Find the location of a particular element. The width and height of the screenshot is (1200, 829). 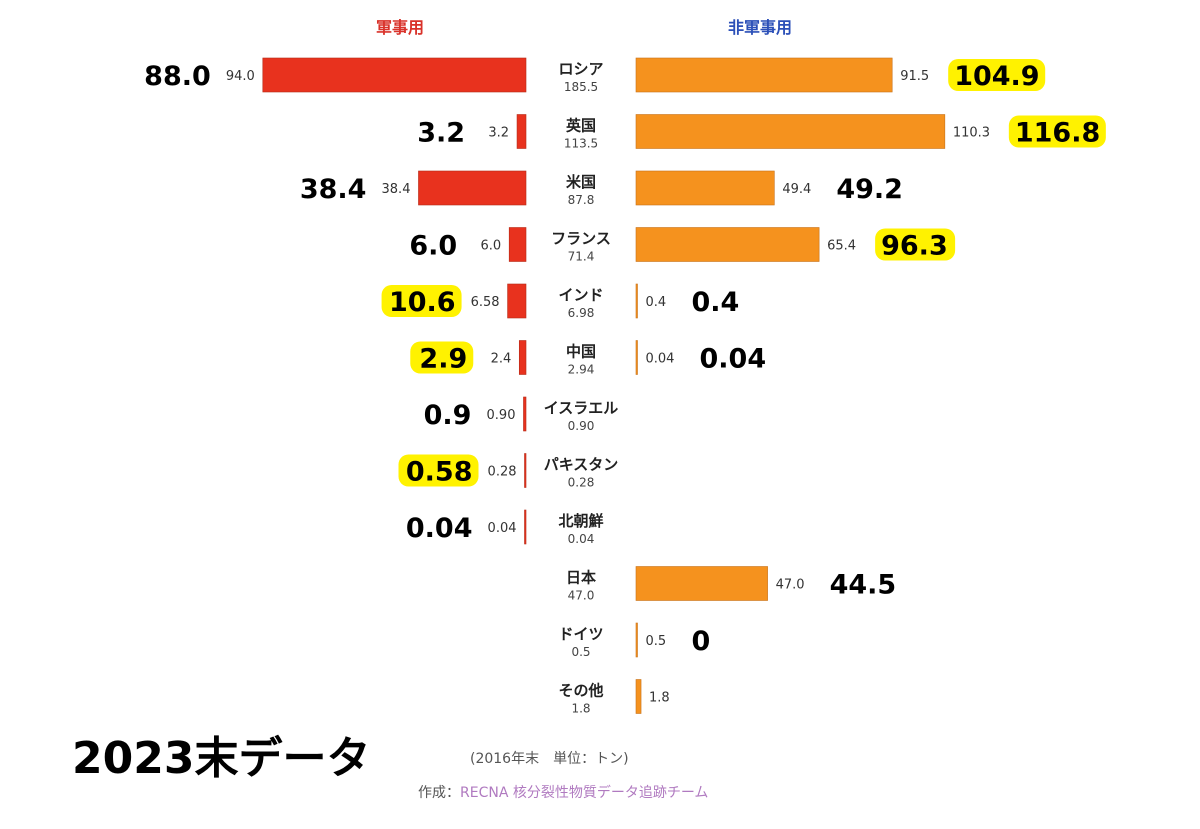

civilian-2023-value: 96.3 is located at coordinates (914, 246).